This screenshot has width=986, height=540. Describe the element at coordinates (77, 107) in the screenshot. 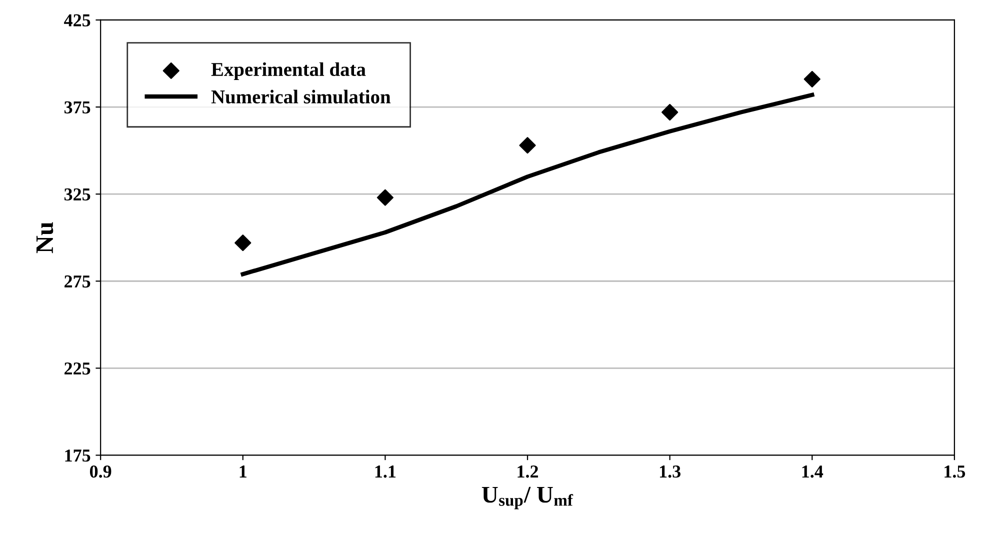

I see `y-tick-label: 375` at that location.